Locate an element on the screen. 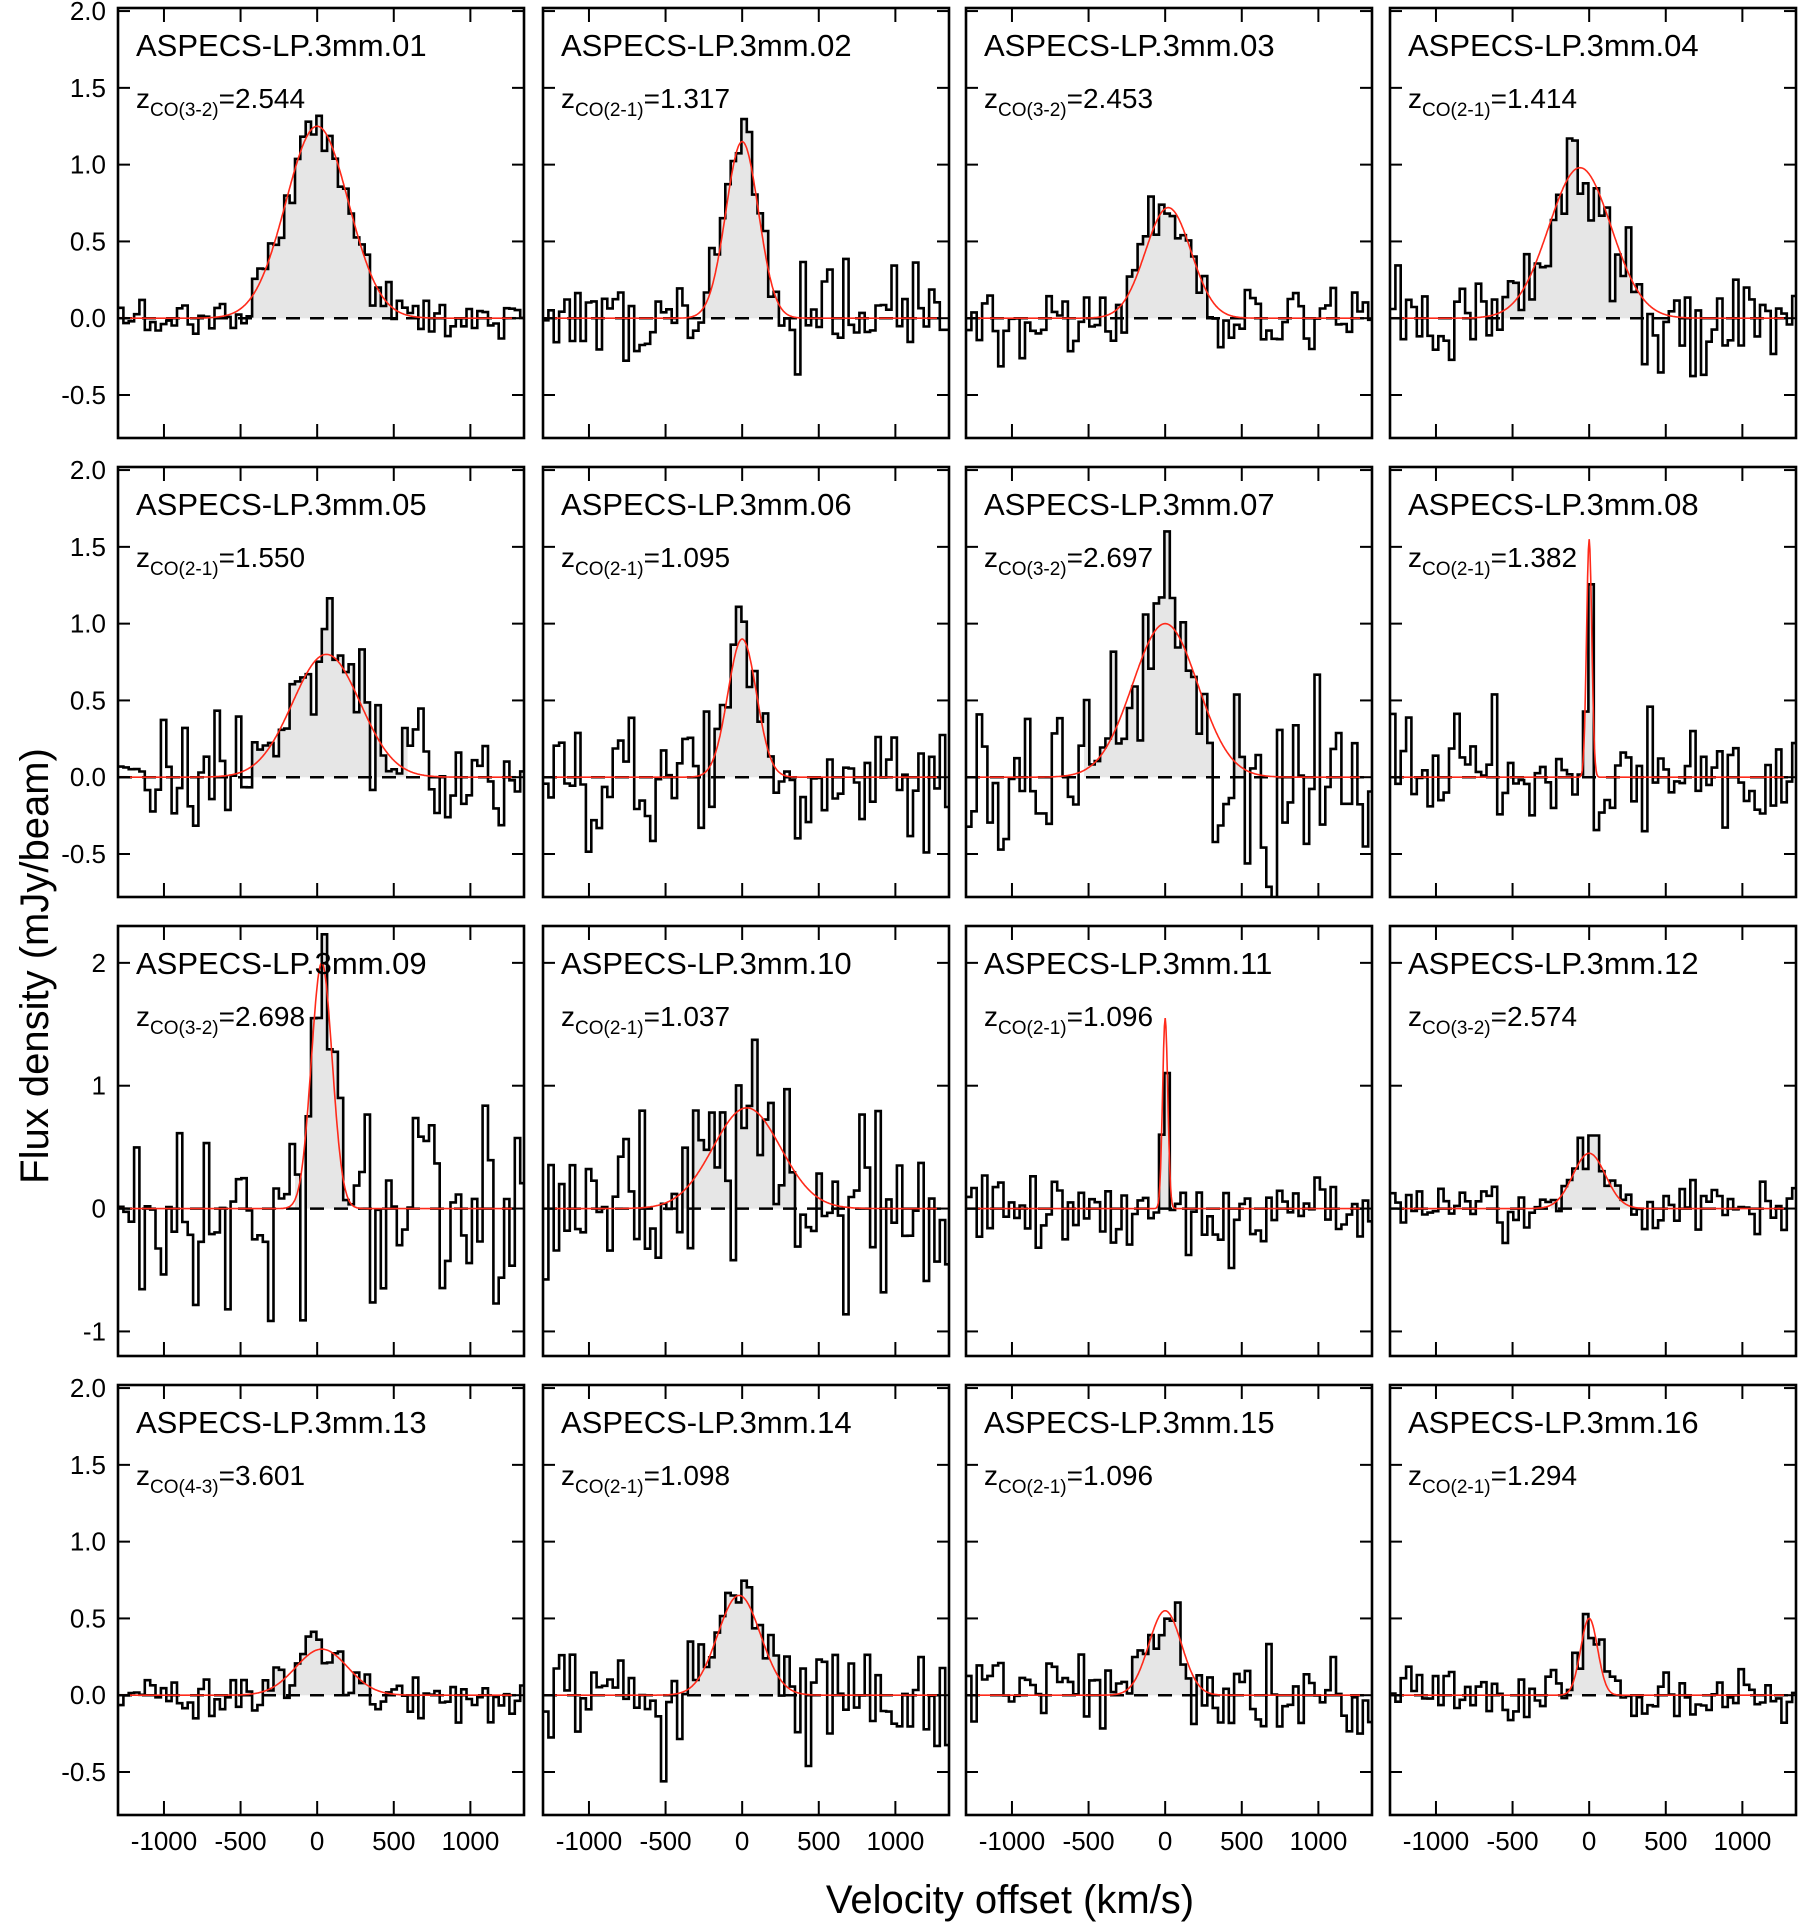 The image size is (1800, 1930). panel-title: ASPECS-LP.3mm.08 is located at coordinates (1553, 504).